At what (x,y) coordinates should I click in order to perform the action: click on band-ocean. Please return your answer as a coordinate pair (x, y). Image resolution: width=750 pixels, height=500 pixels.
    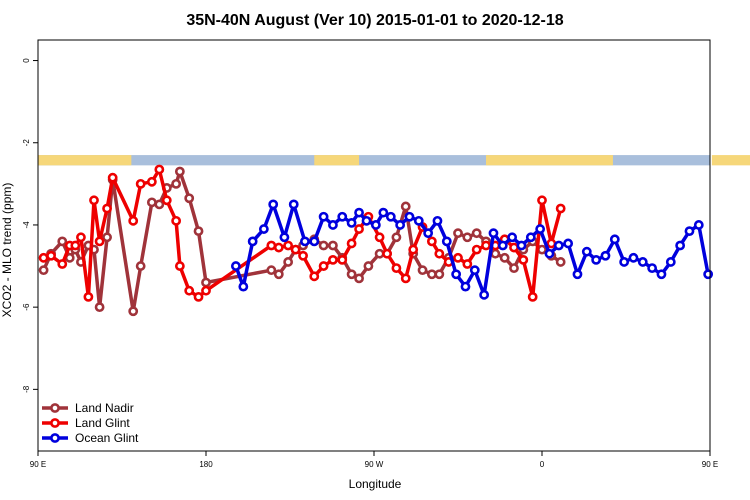
    Looking at the image, I should click on (374, 160).